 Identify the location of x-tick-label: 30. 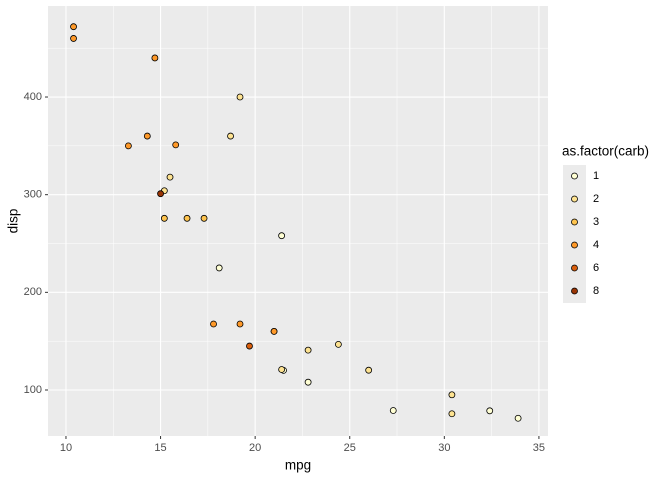
(444, 448).